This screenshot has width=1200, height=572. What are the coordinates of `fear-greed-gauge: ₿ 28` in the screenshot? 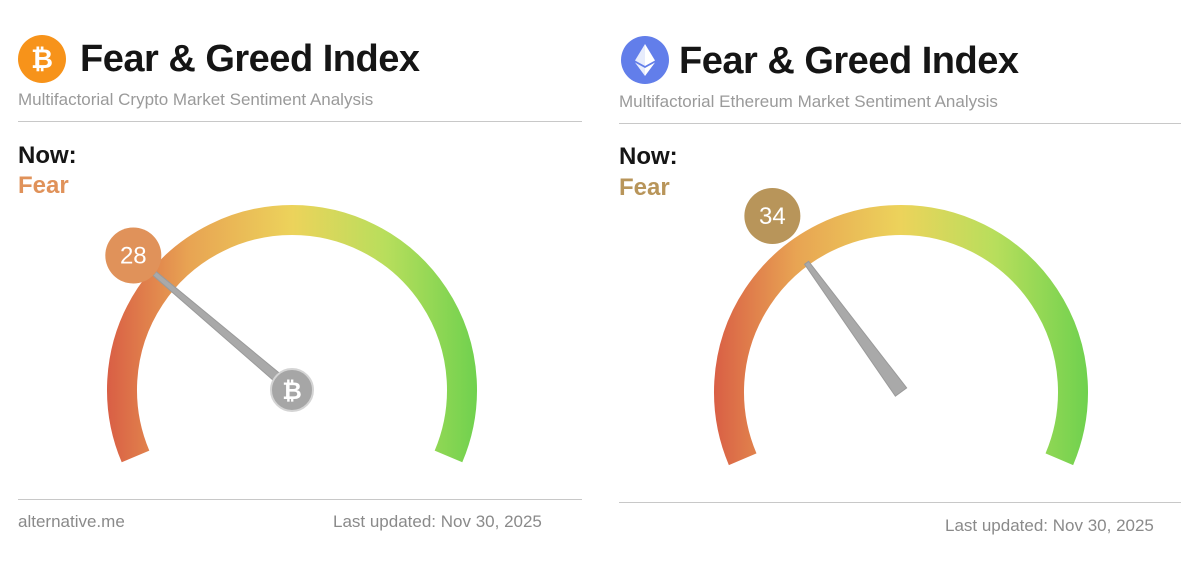 It's located at (291, 334).